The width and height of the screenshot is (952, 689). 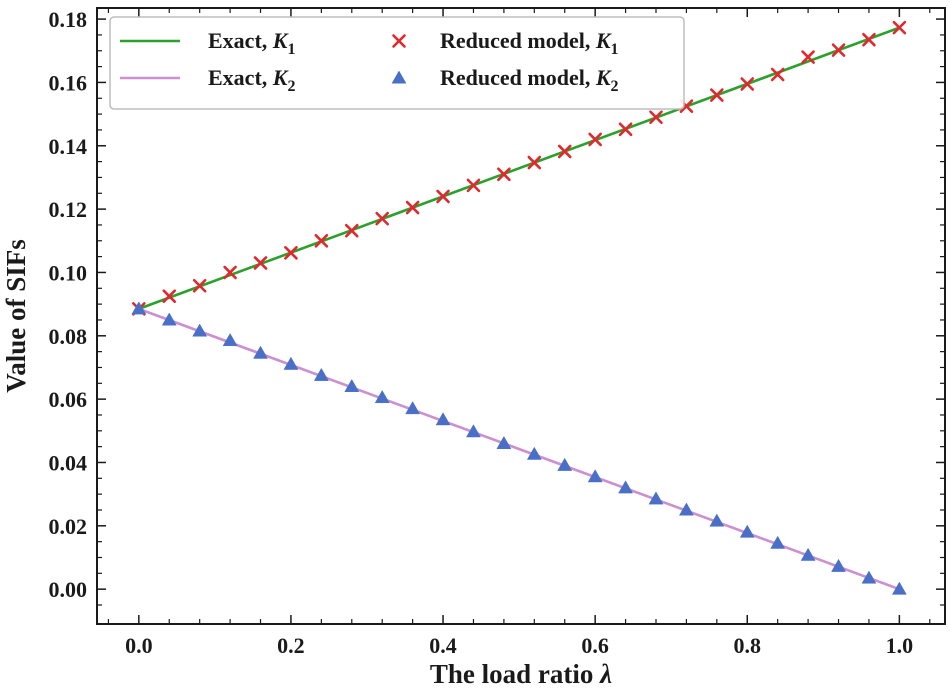 What do you see at coordinates (291, 645) in the screenshot?
I see `x-tick-label: 0.2` at bounding box center [291, 645].